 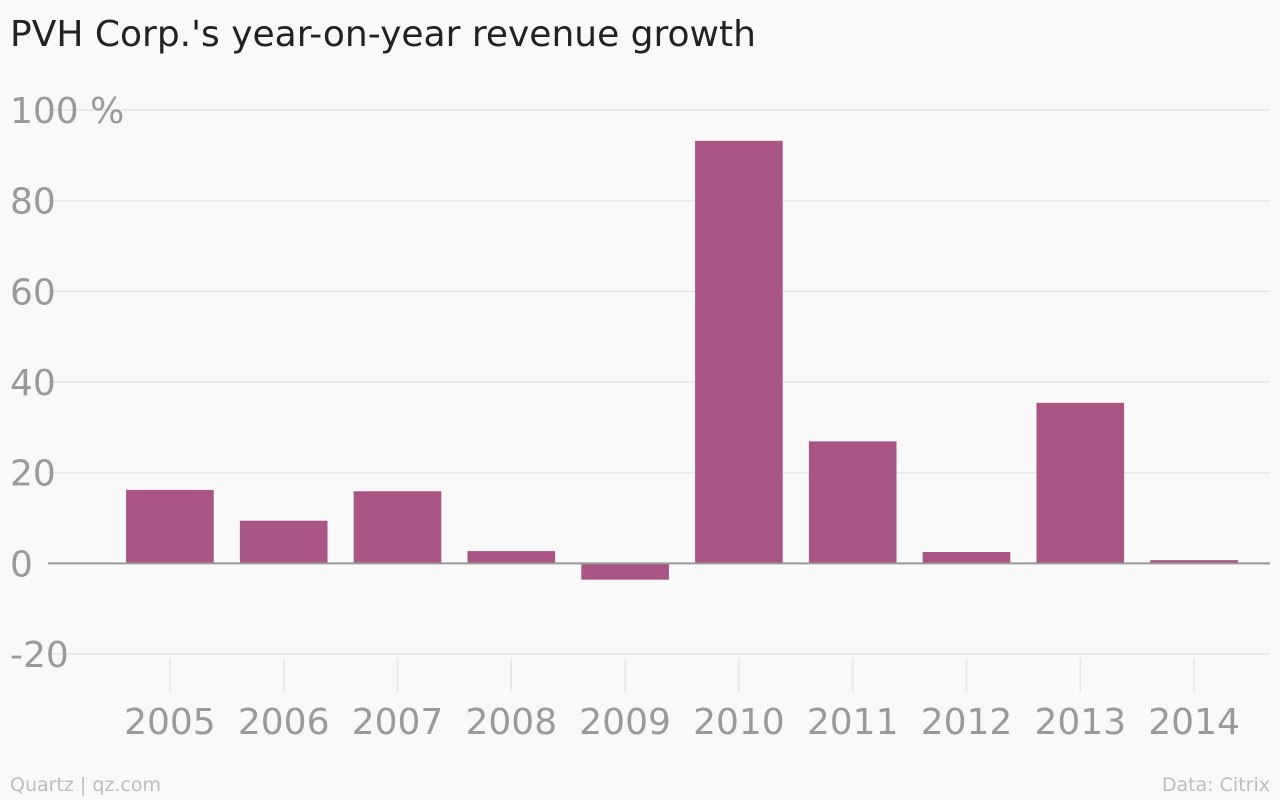 What do you see at coordinates (67, 111) in the screenshot?
I see `y-tick-label: 100 %` at bounding box center [67, 111].